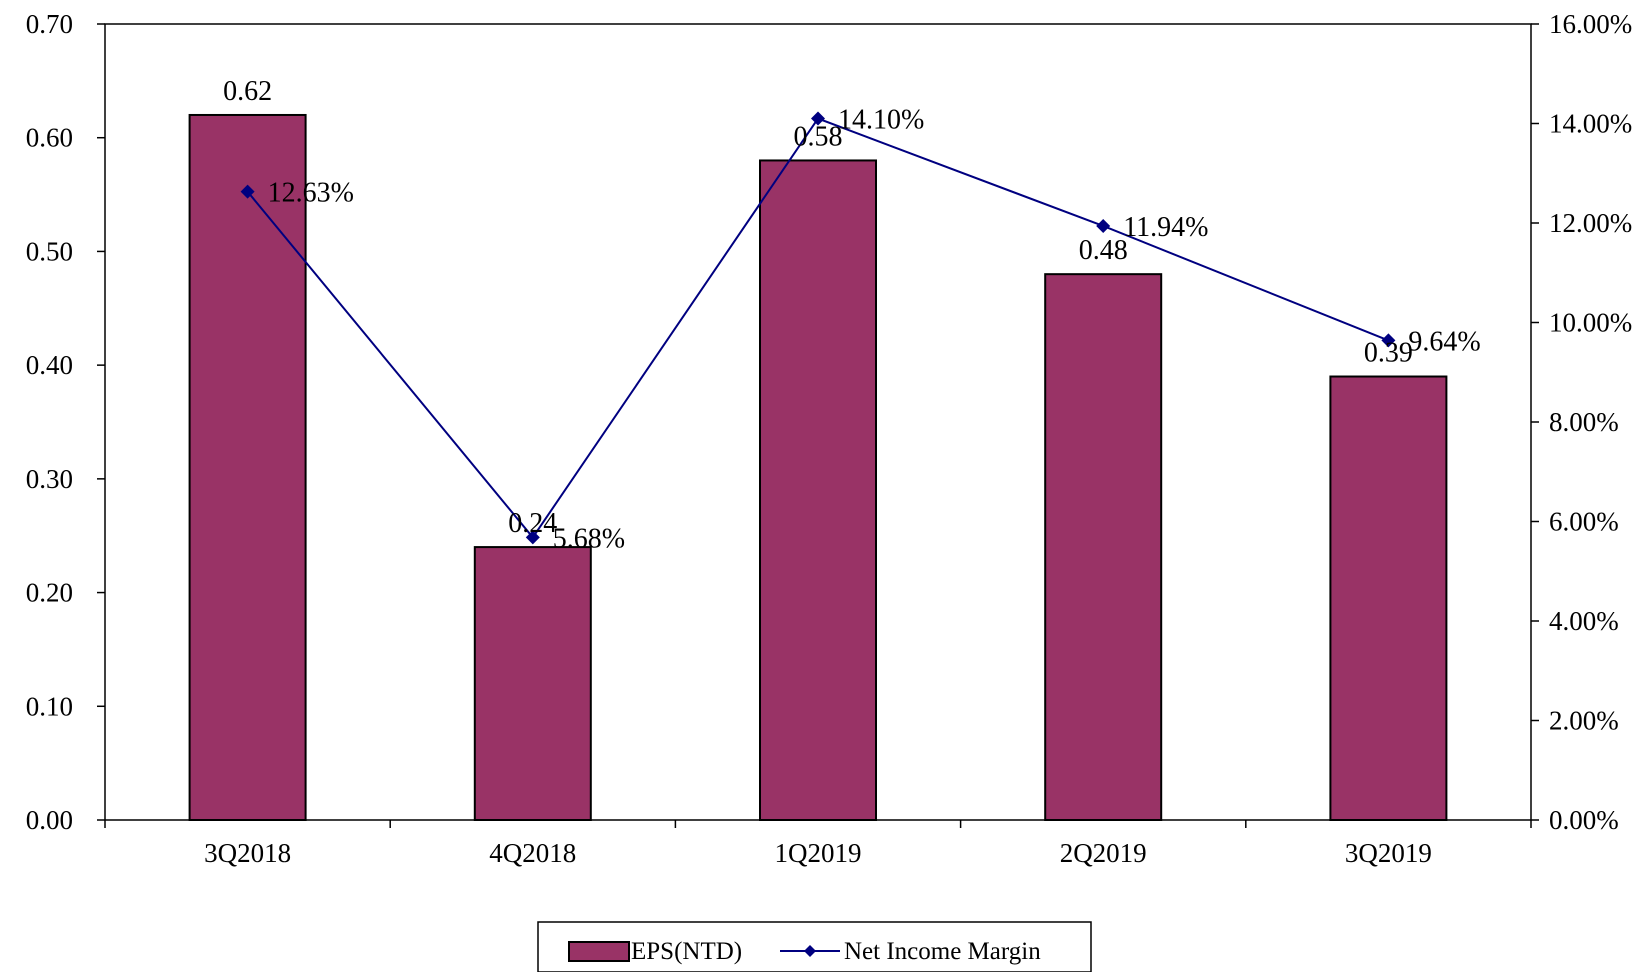 The height and width of the screenshot is (972, 1651). Describe the element at coordinates (311, 193) in the screenshot. I see `margin-value-label: 12.63%` at that location.